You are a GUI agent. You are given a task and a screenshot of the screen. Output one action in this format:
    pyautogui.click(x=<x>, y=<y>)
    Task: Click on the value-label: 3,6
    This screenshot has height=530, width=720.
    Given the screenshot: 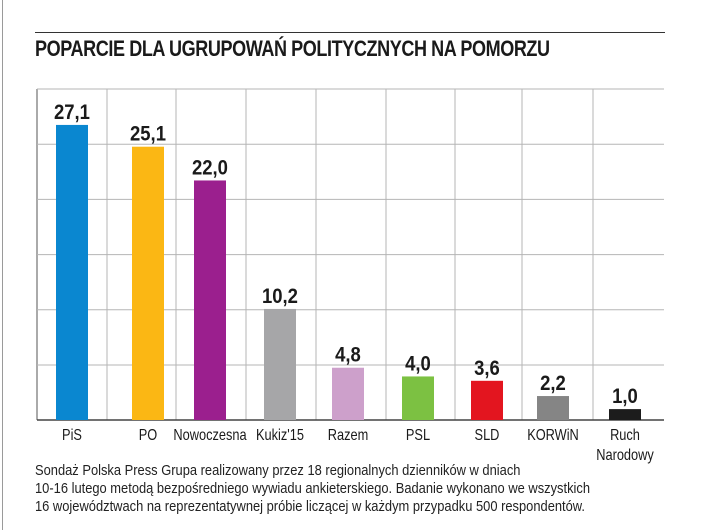 What is the action you would take?
    pyautogui.click(x=487, y=368)
    